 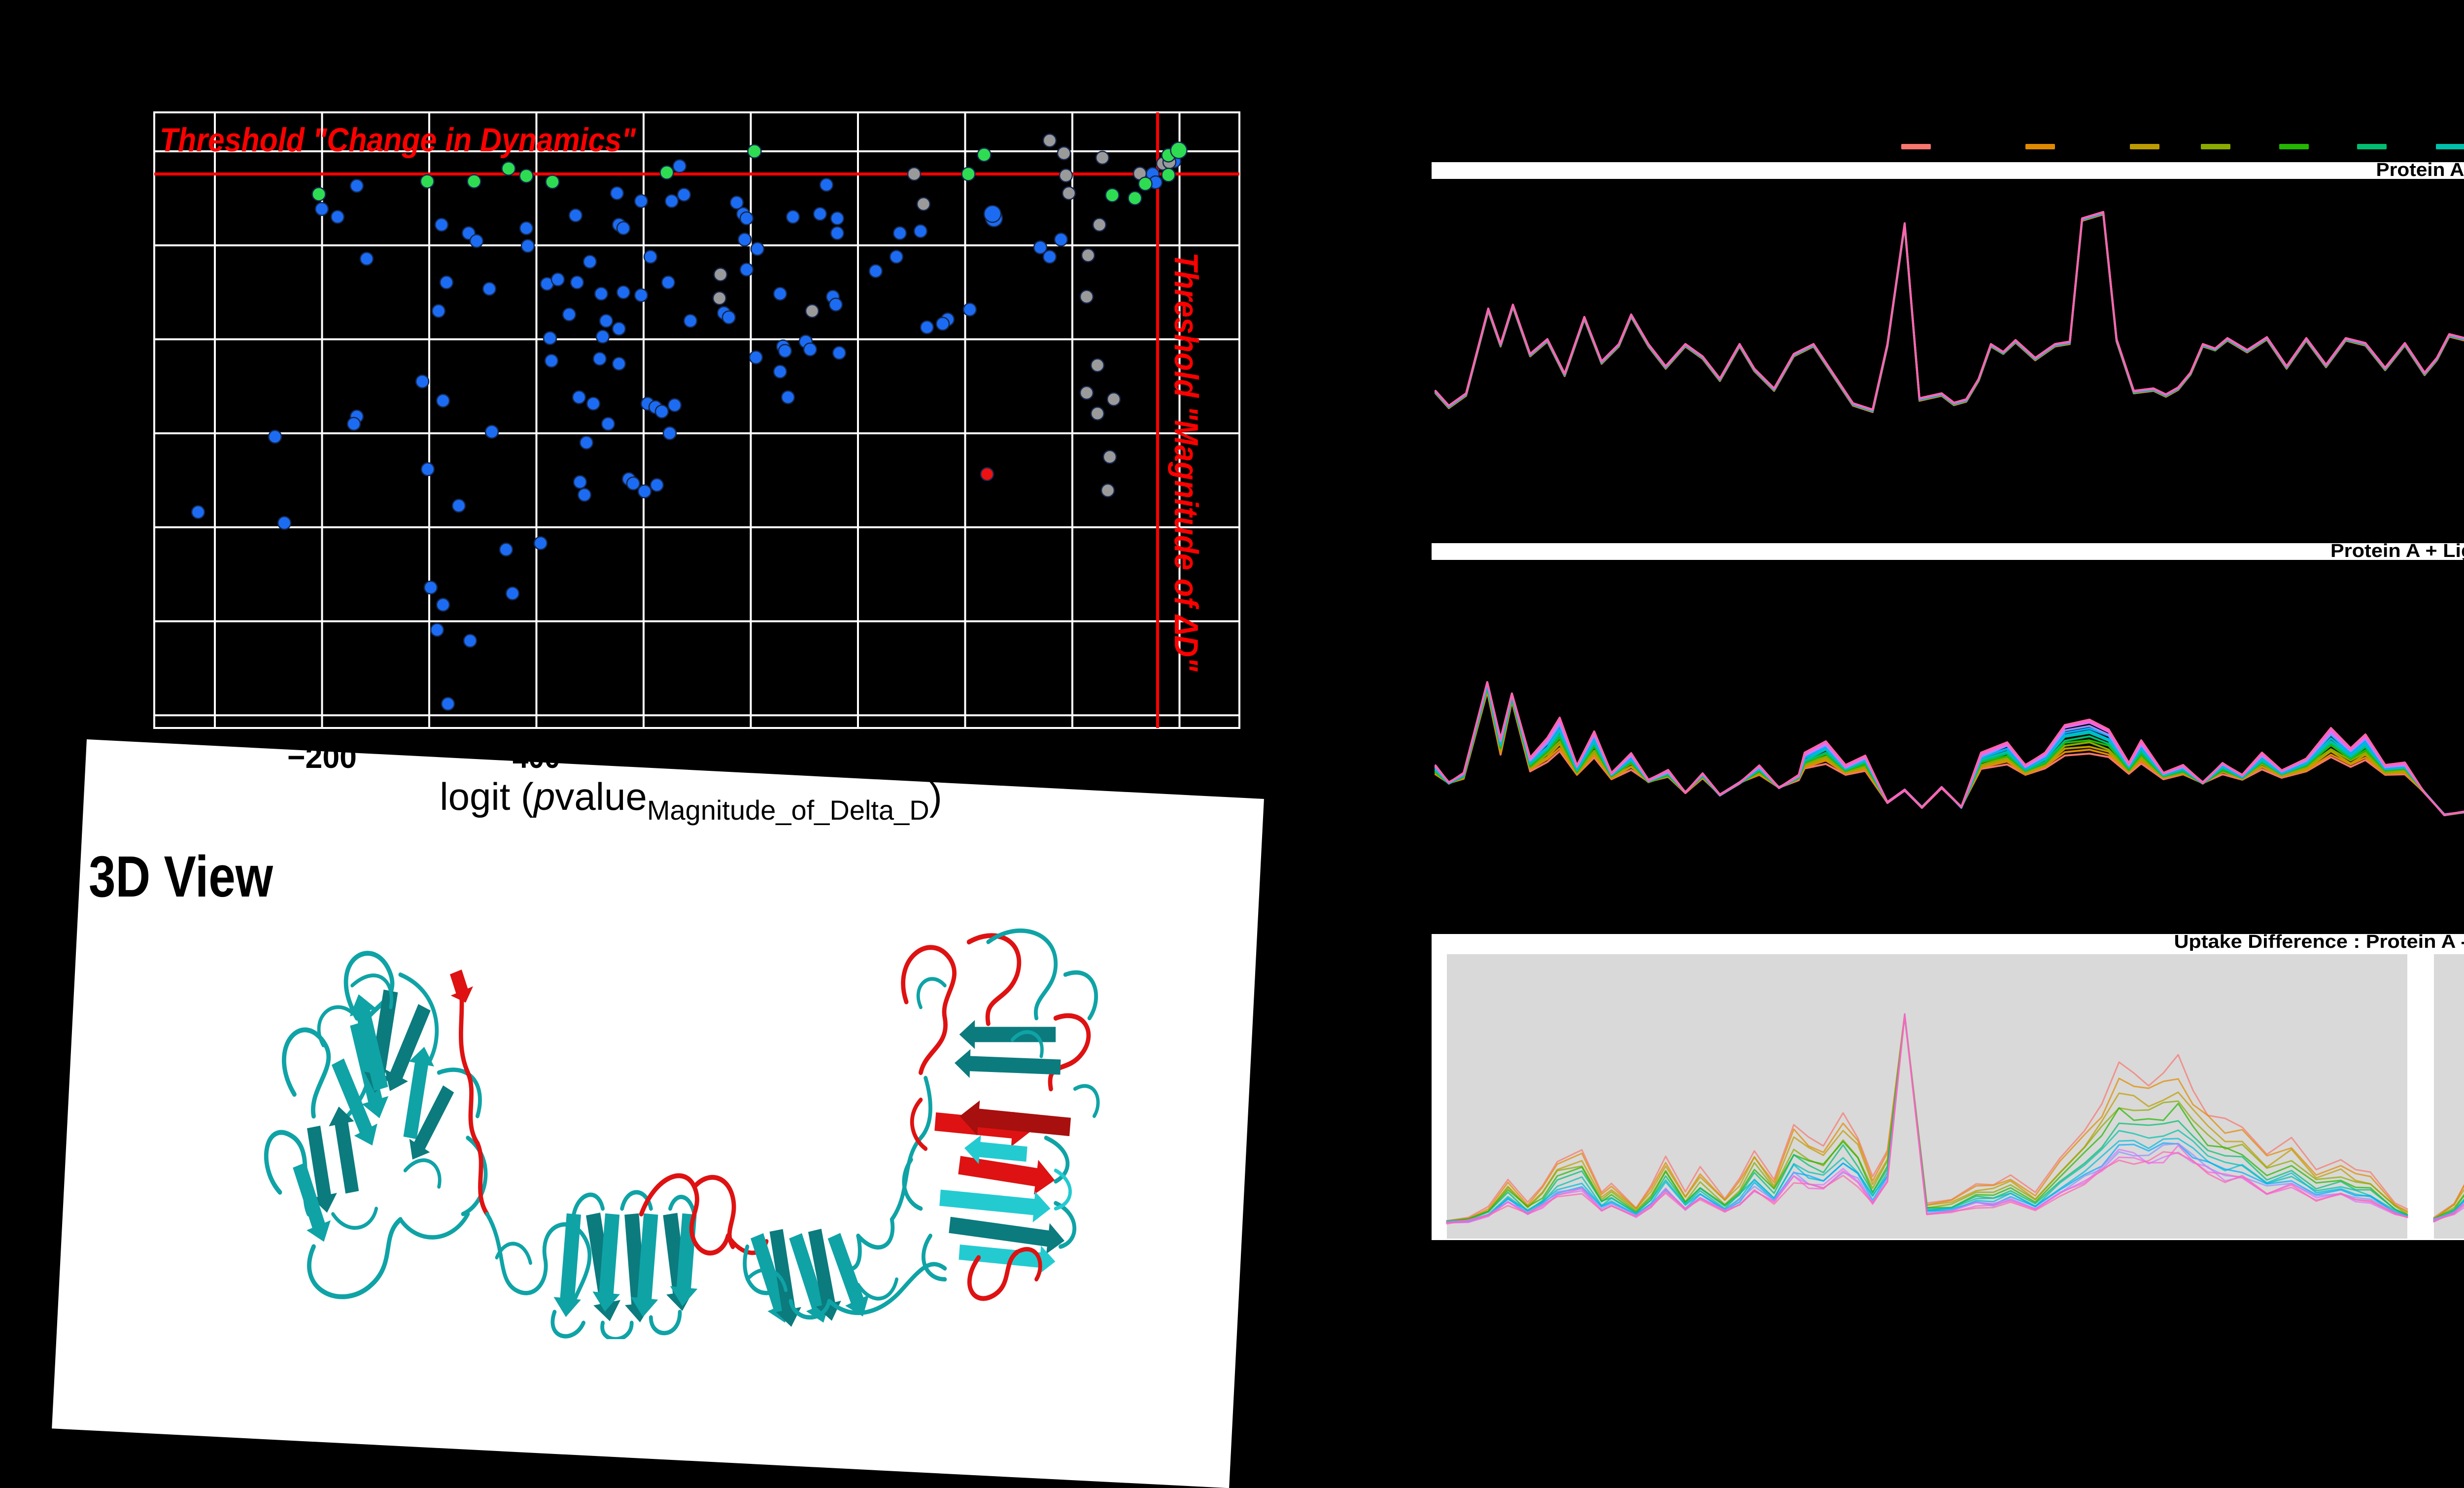 What do you see at coordinates (965, 757) in the screenshot?
I see `svg-text: 1600` at bounding box center [965, 757].